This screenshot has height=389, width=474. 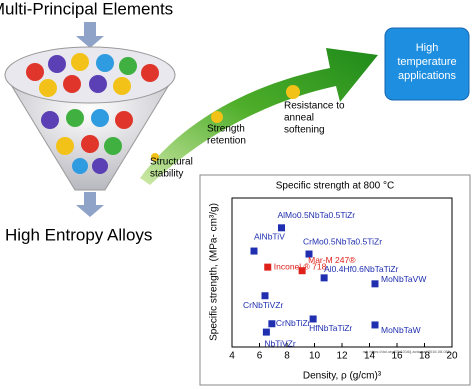 I want to click on x-tick-label: 12, so click(x=342, y=356).